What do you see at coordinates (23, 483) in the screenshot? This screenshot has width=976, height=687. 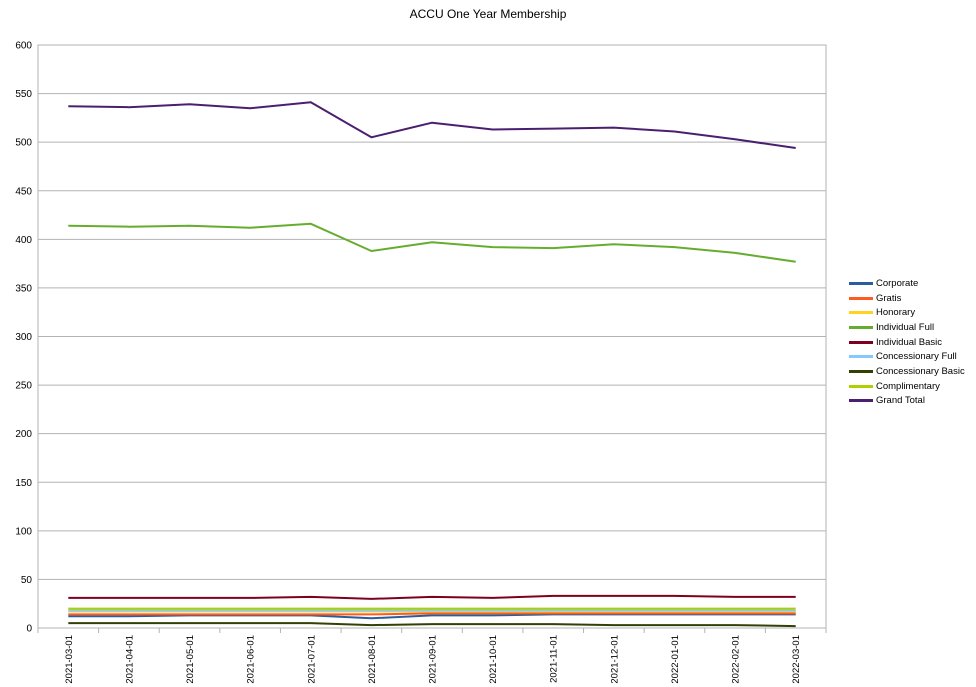 I see `y-tick-label: 150` at bounding box center [23, 483].